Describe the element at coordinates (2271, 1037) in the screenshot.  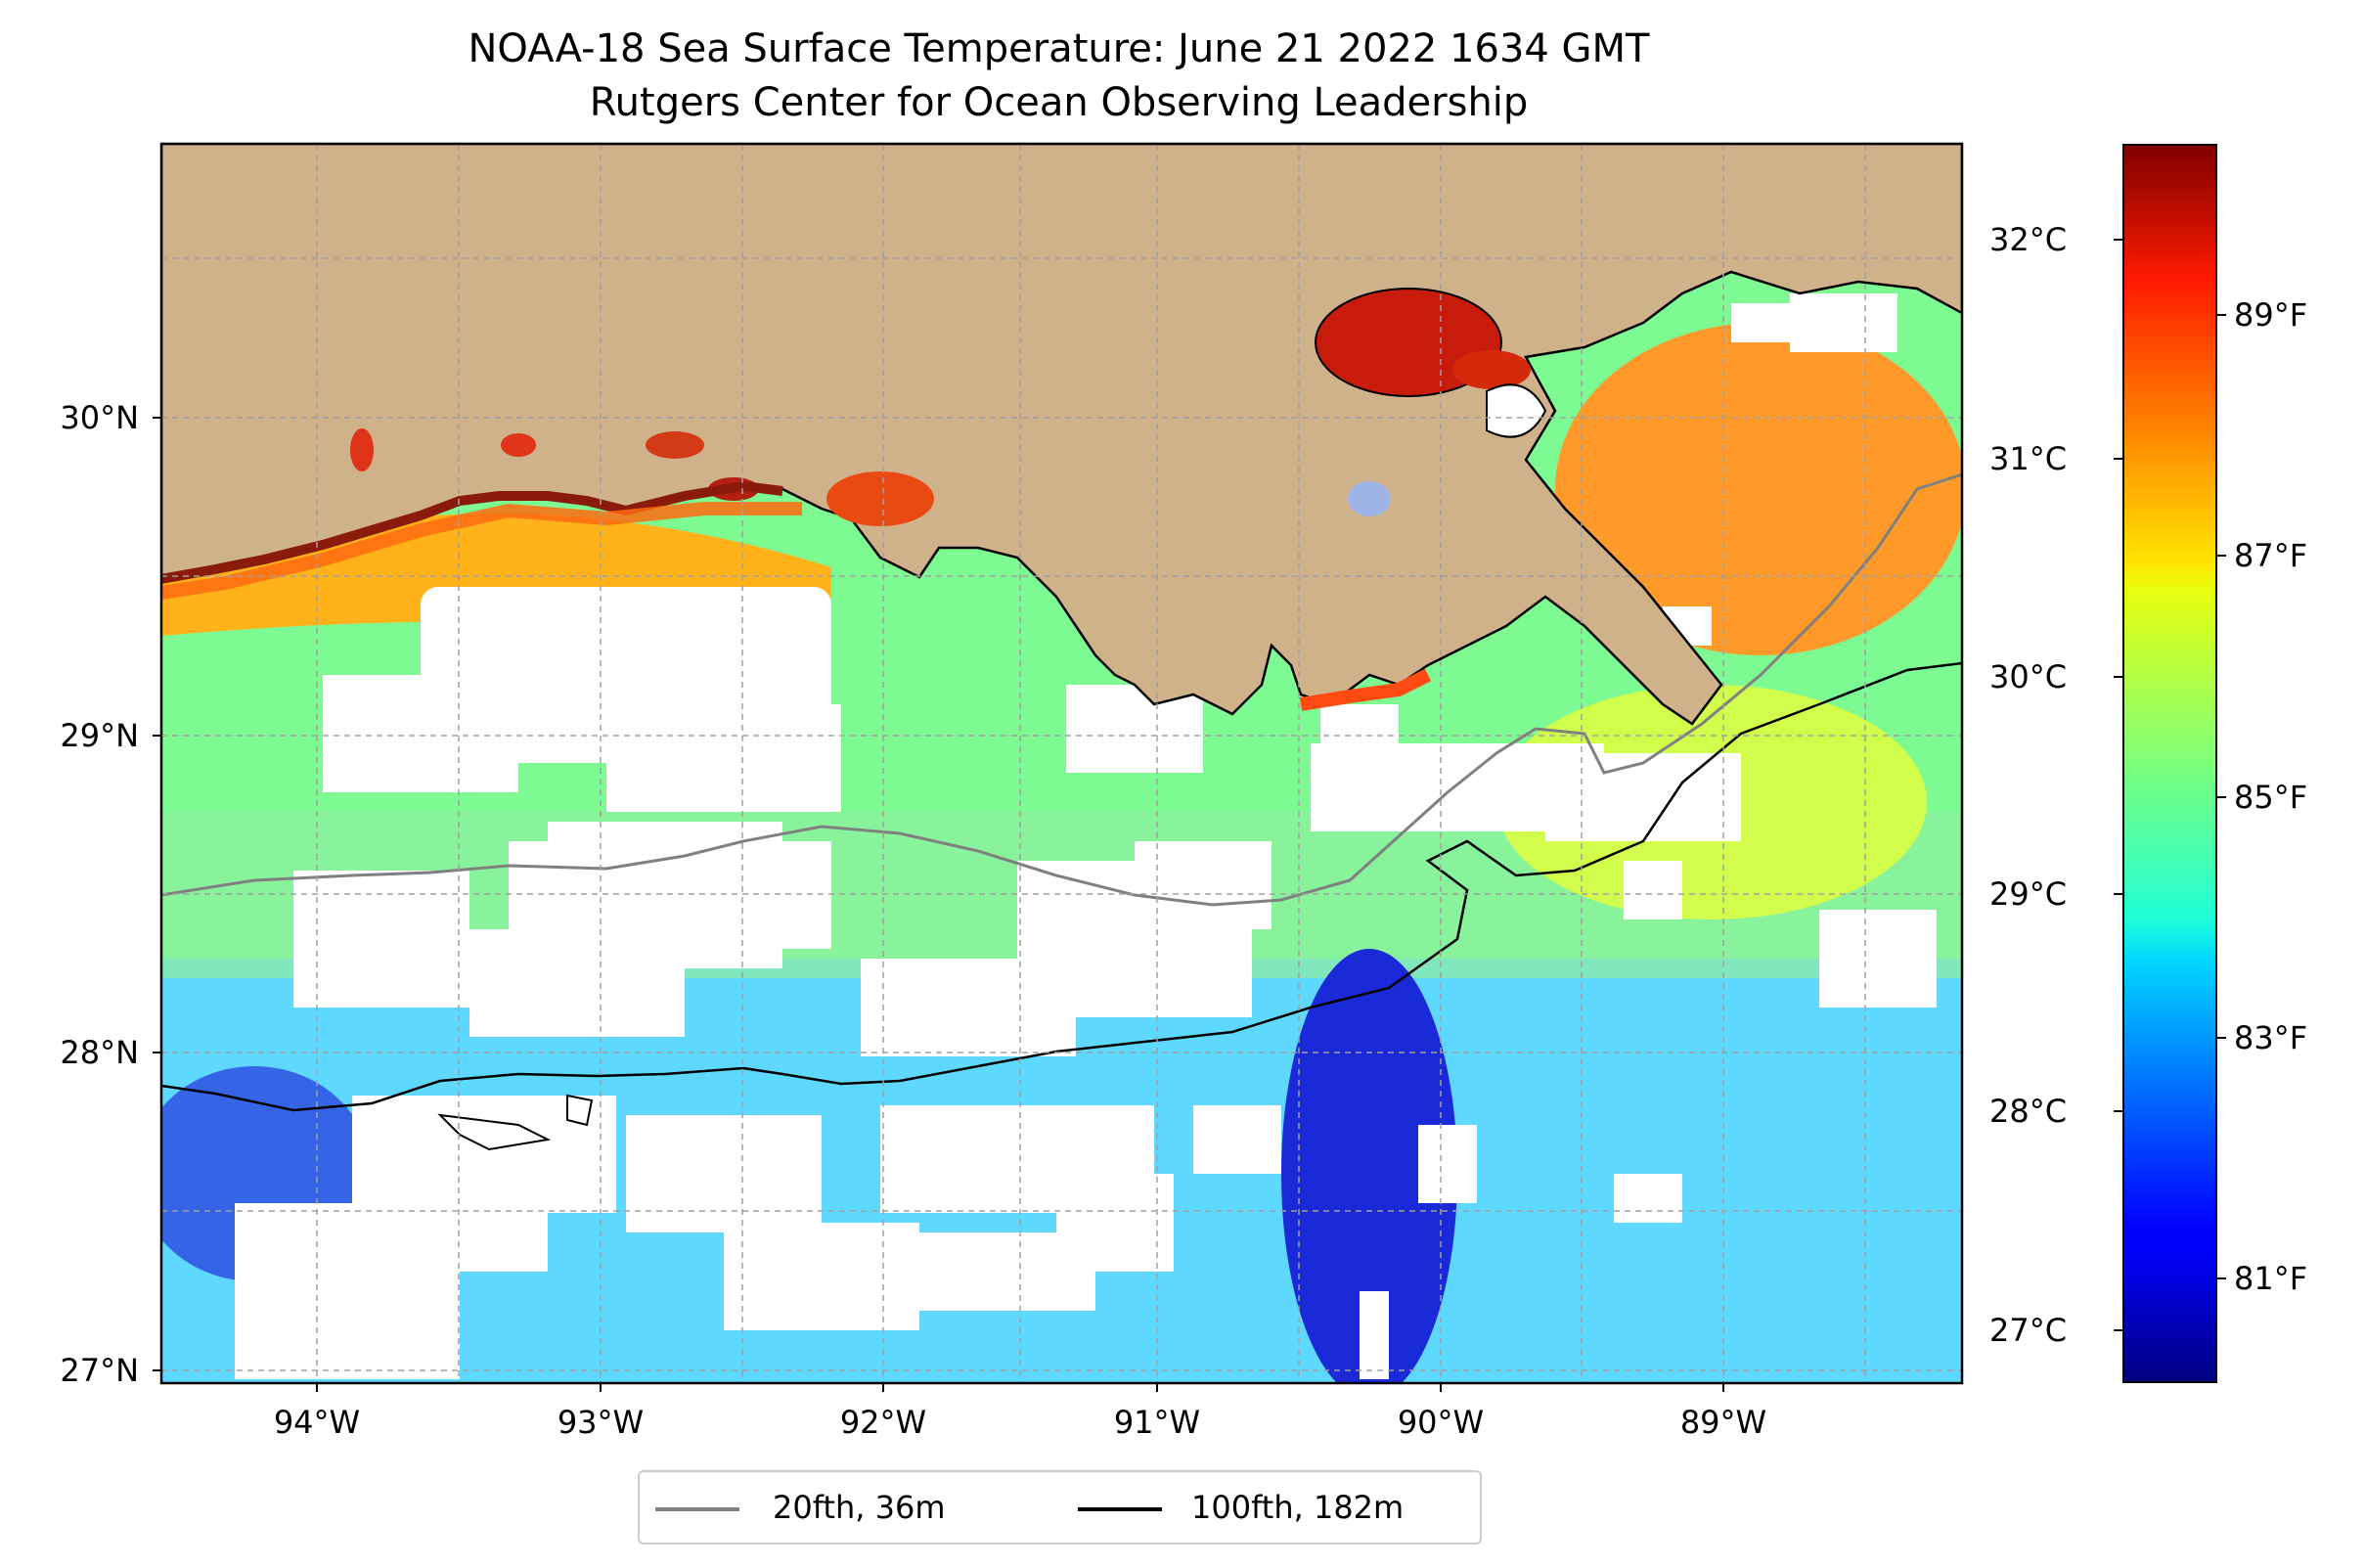
I see `colorbar-fahrenheit-label: 83°F` at that location.